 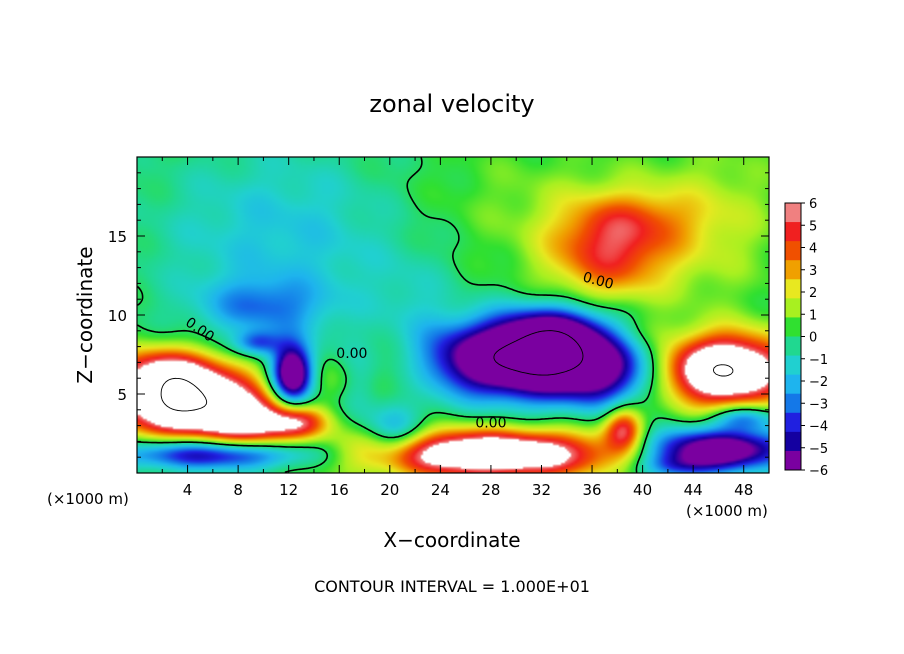 What do you see at coordinates (490, 490) in the screenshot?
I see `x-tick-label: 28` at bounding box center [490, 490].